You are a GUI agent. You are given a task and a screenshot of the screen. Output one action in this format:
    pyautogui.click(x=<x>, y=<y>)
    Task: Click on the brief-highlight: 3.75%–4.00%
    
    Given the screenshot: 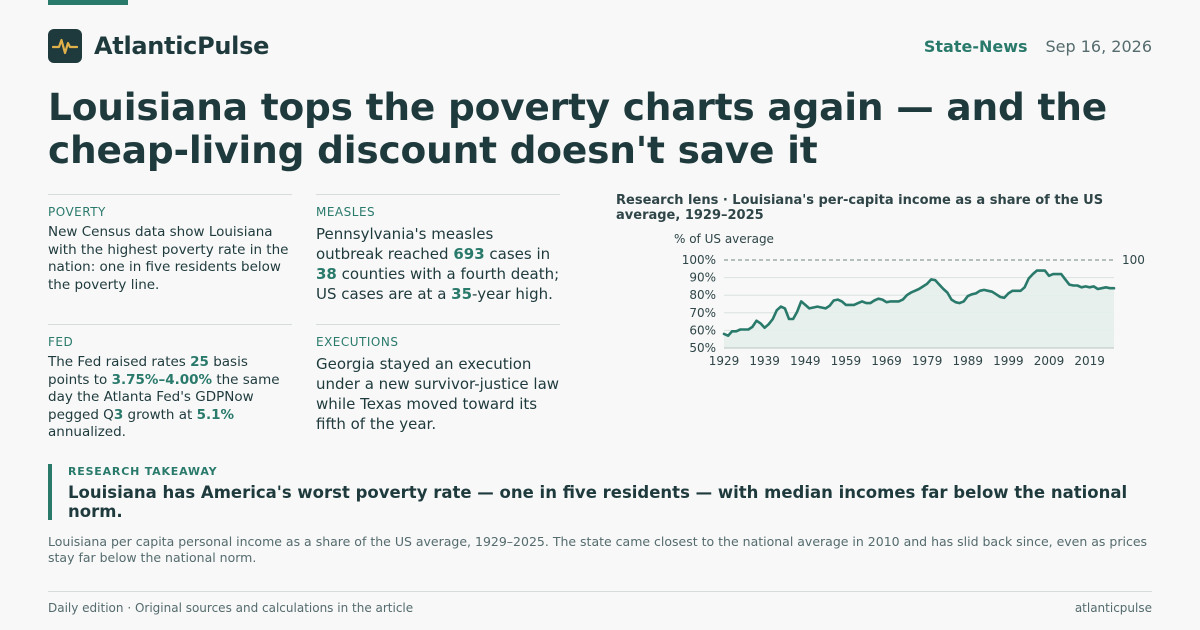 What is the action you would take?
    pyautogui.click(x=162, y=379)
    